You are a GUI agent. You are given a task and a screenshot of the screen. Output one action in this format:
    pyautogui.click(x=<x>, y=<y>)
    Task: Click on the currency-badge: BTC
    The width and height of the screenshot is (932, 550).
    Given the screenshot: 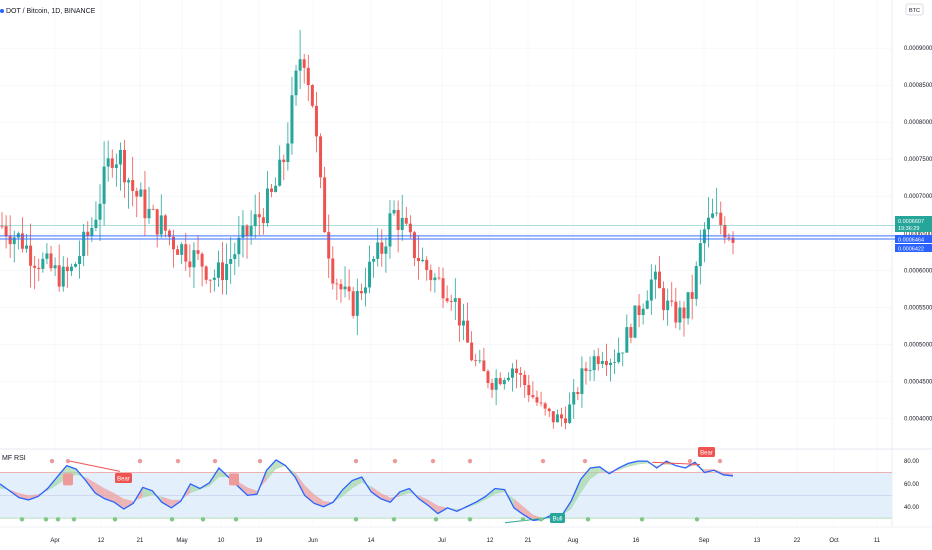 What is the action you would take?
    pyautogui.click(x=914, y=9)
    